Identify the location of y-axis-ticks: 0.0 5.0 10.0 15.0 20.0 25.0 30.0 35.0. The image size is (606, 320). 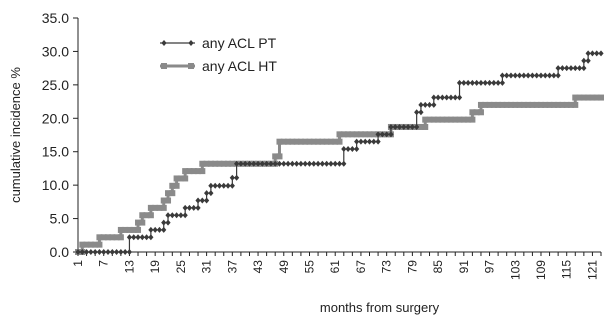
(60, 135).